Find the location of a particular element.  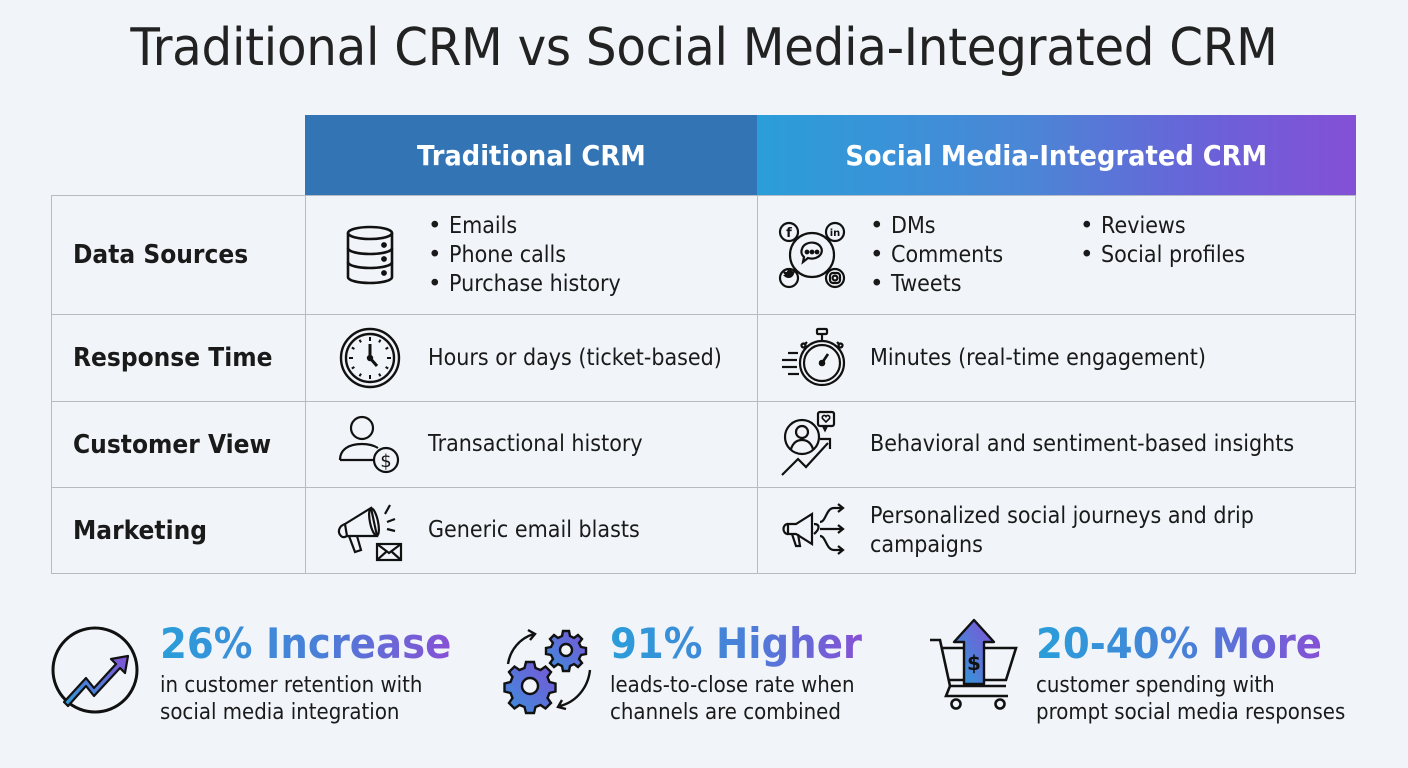

traditional-cell: Emails Phone calls Purchase history is located at coordinates (532, 255).